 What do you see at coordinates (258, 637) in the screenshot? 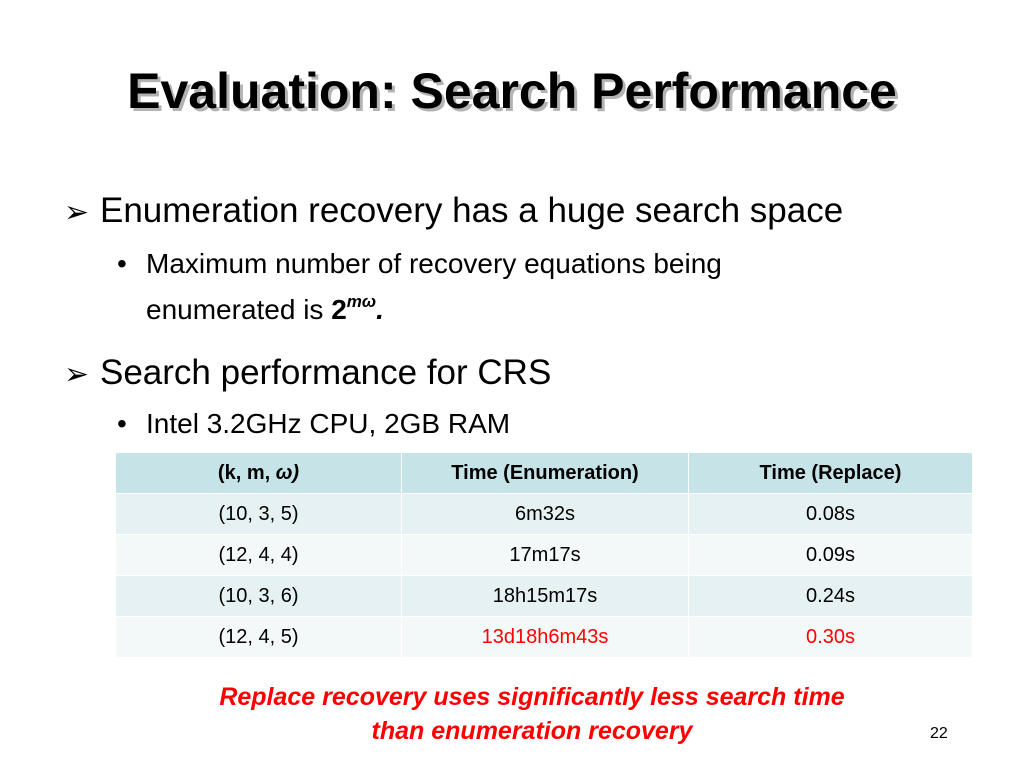
I see `cell-parameters: (12, 4, 5)` at bounding box center [258, 637].